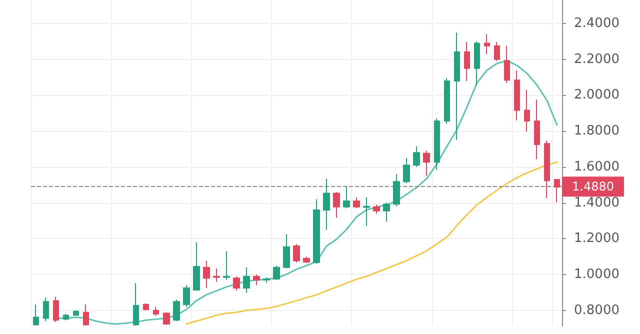  What do you see at coordinates (597, 202) in the screenshot?
I see `y-tick-label: 1.4000` at bounding box center [597, 202].